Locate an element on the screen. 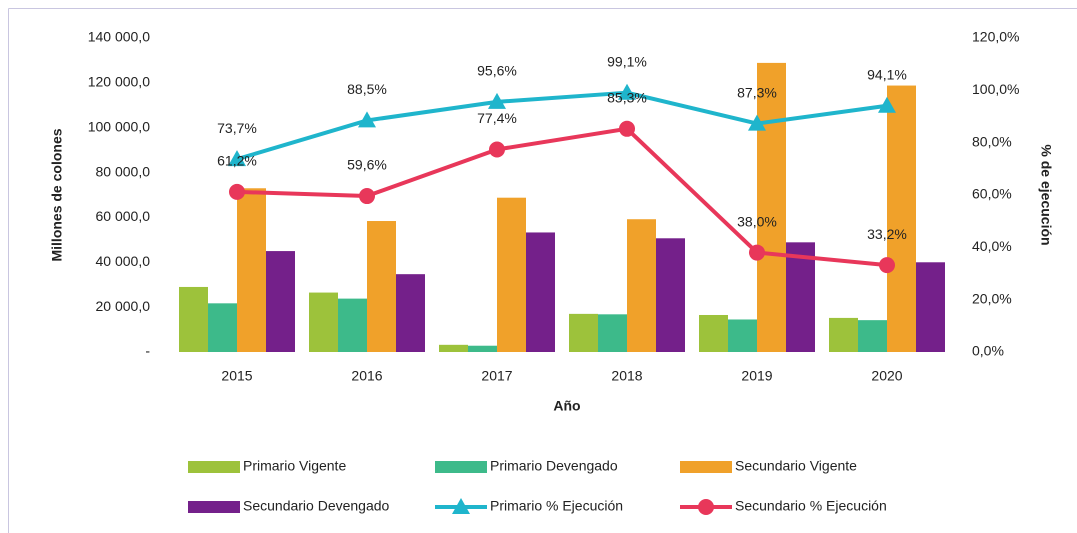  y-tick-label: 140 000,0 is located at coordinates (119, 37).